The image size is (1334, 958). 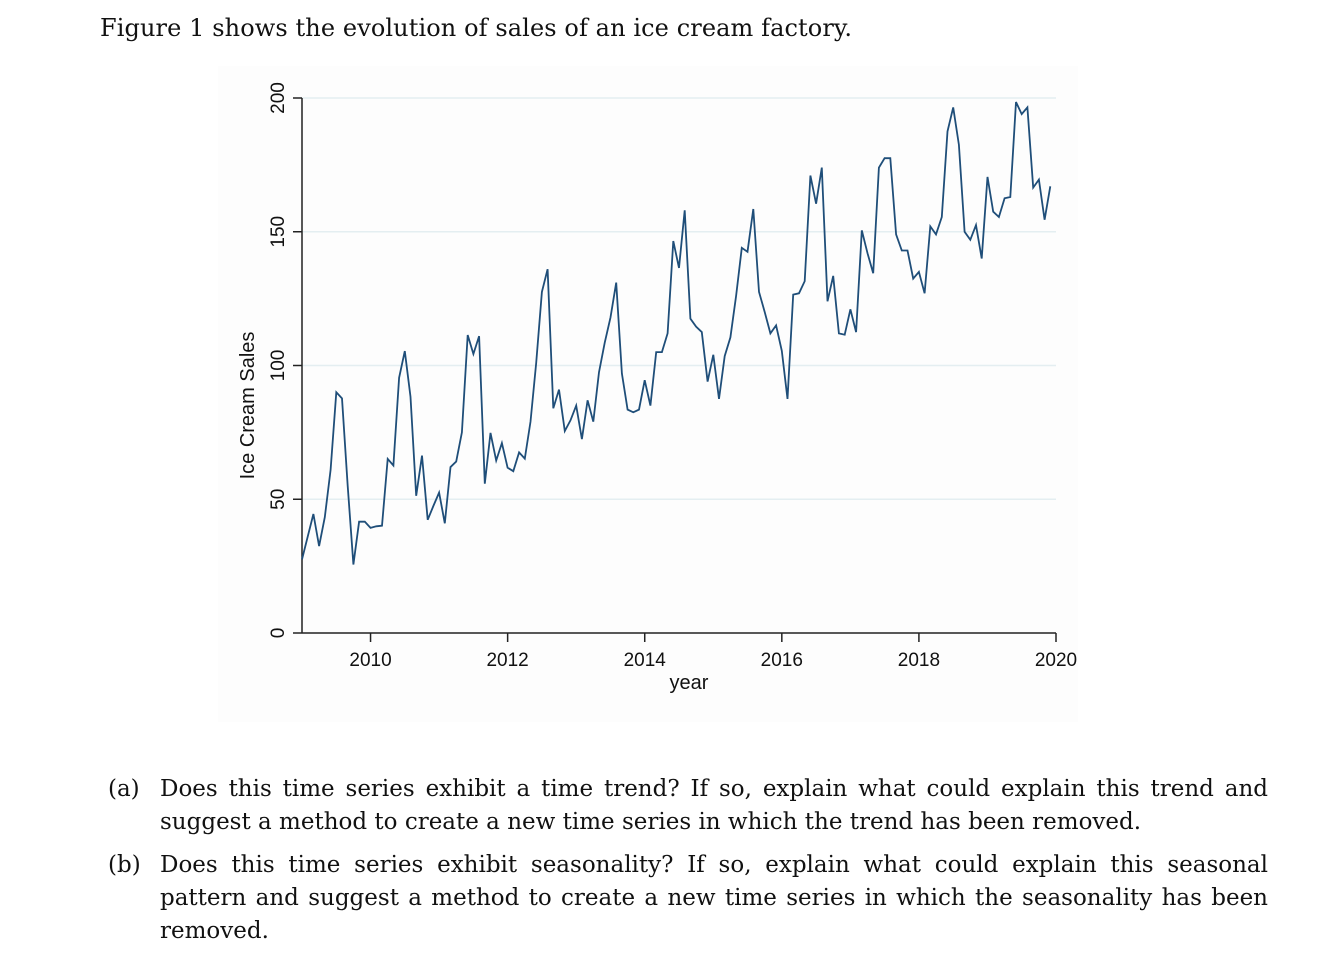 What do you see at coordinates (278, 633) in the screenshot?
I see `y-tick-label: 0` at bounding box center [278, 633].